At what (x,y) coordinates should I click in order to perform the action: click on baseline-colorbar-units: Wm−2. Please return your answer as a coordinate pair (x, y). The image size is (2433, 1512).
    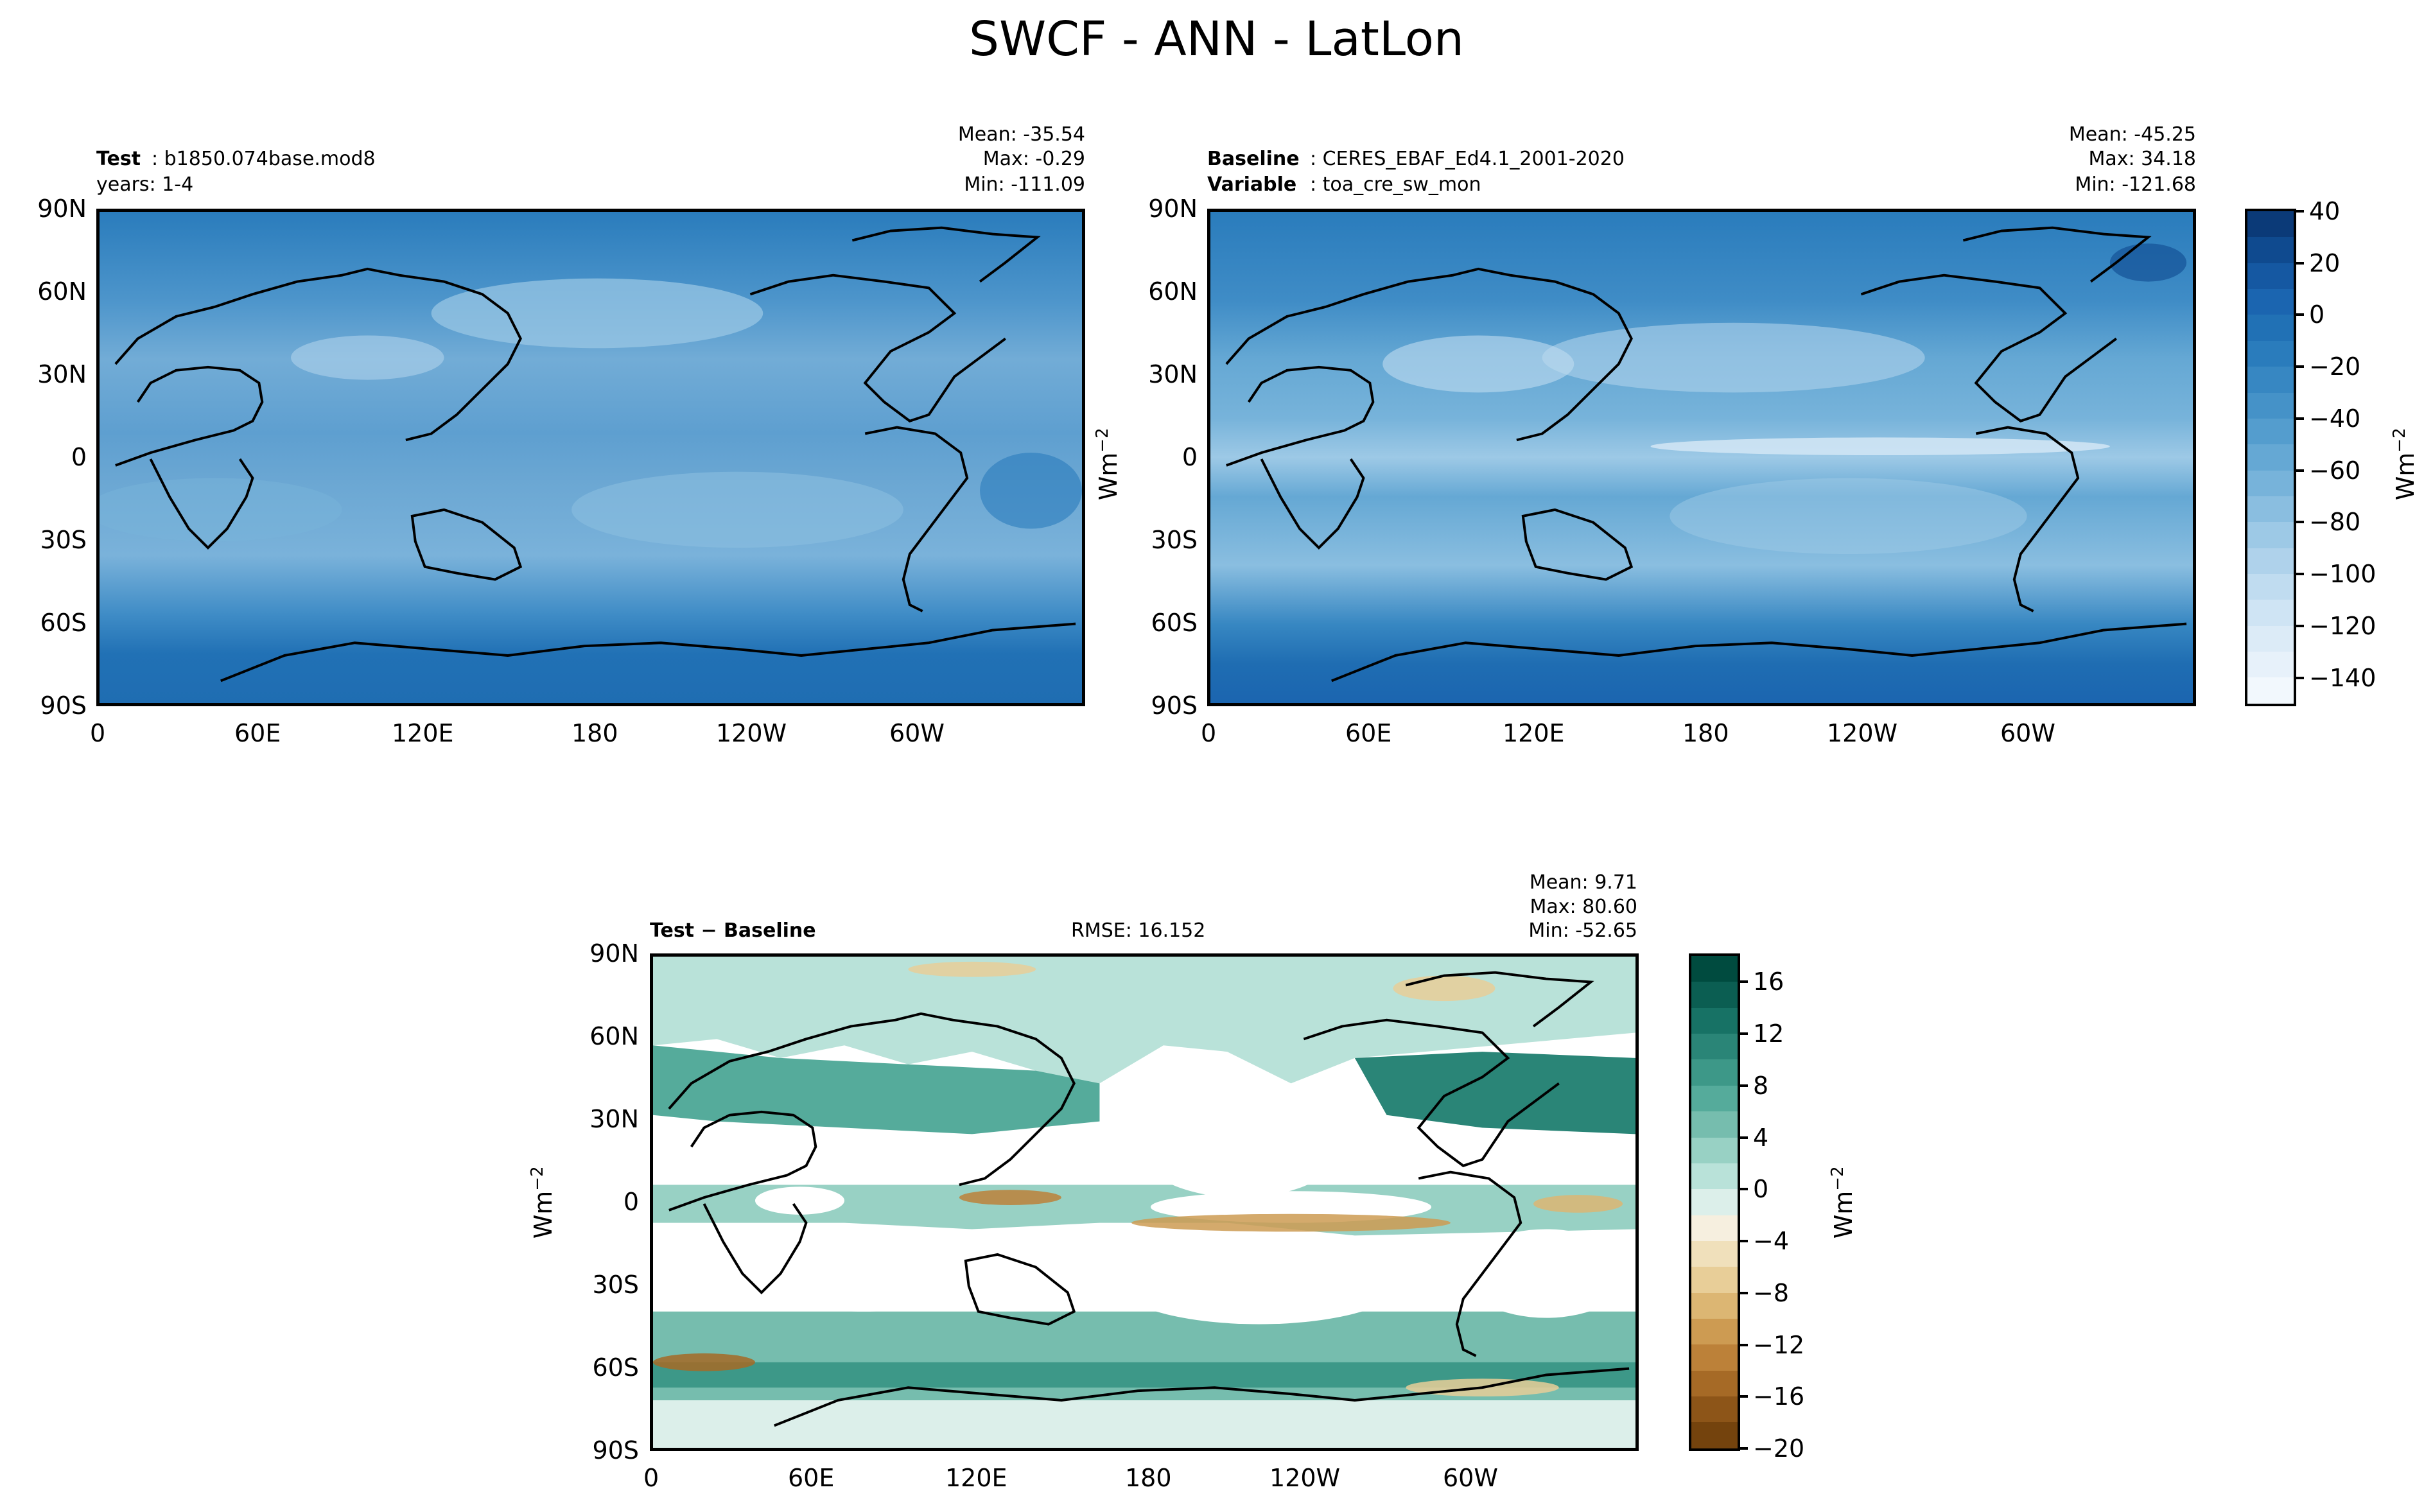
    Looking at the image, I should click on (2405, 464).